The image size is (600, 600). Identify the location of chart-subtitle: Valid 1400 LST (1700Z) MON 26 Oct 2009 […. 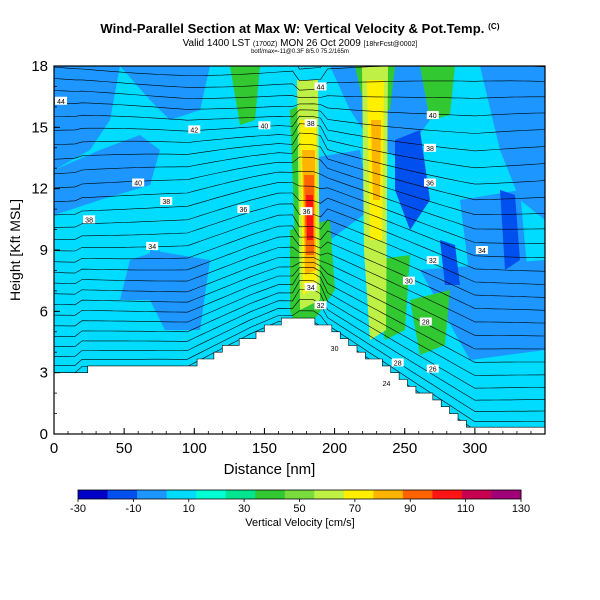
(300, 43).